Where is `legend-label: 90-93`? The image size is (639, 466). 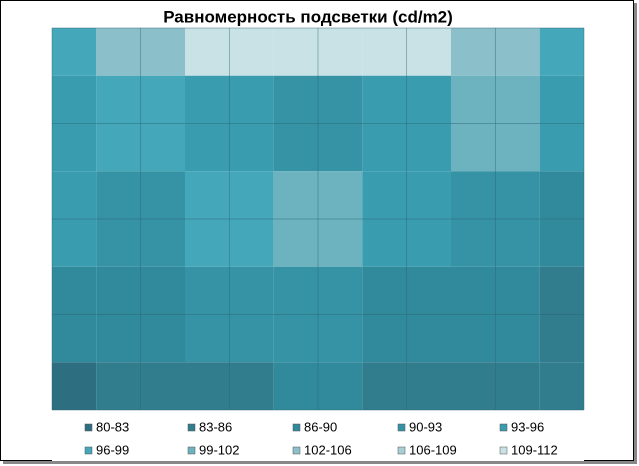 legend-label: 90-93 is located at coordinates (425, 426).